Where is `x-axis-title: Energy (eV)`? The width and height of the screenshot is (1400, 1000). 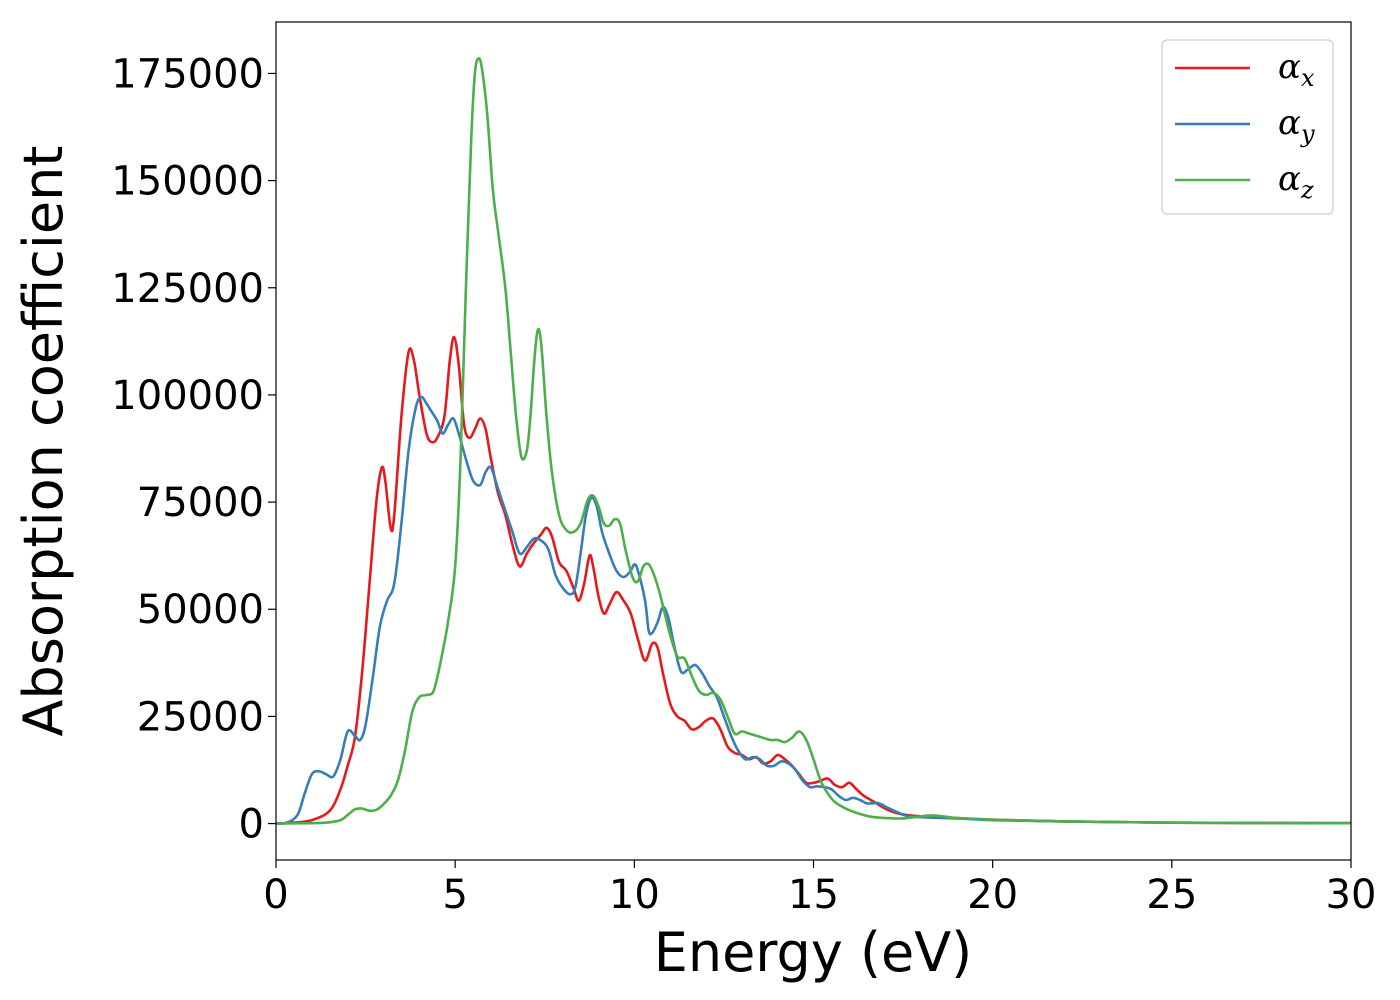 x-axis-title: Energy (eV) is located at coordinates (813, 952).